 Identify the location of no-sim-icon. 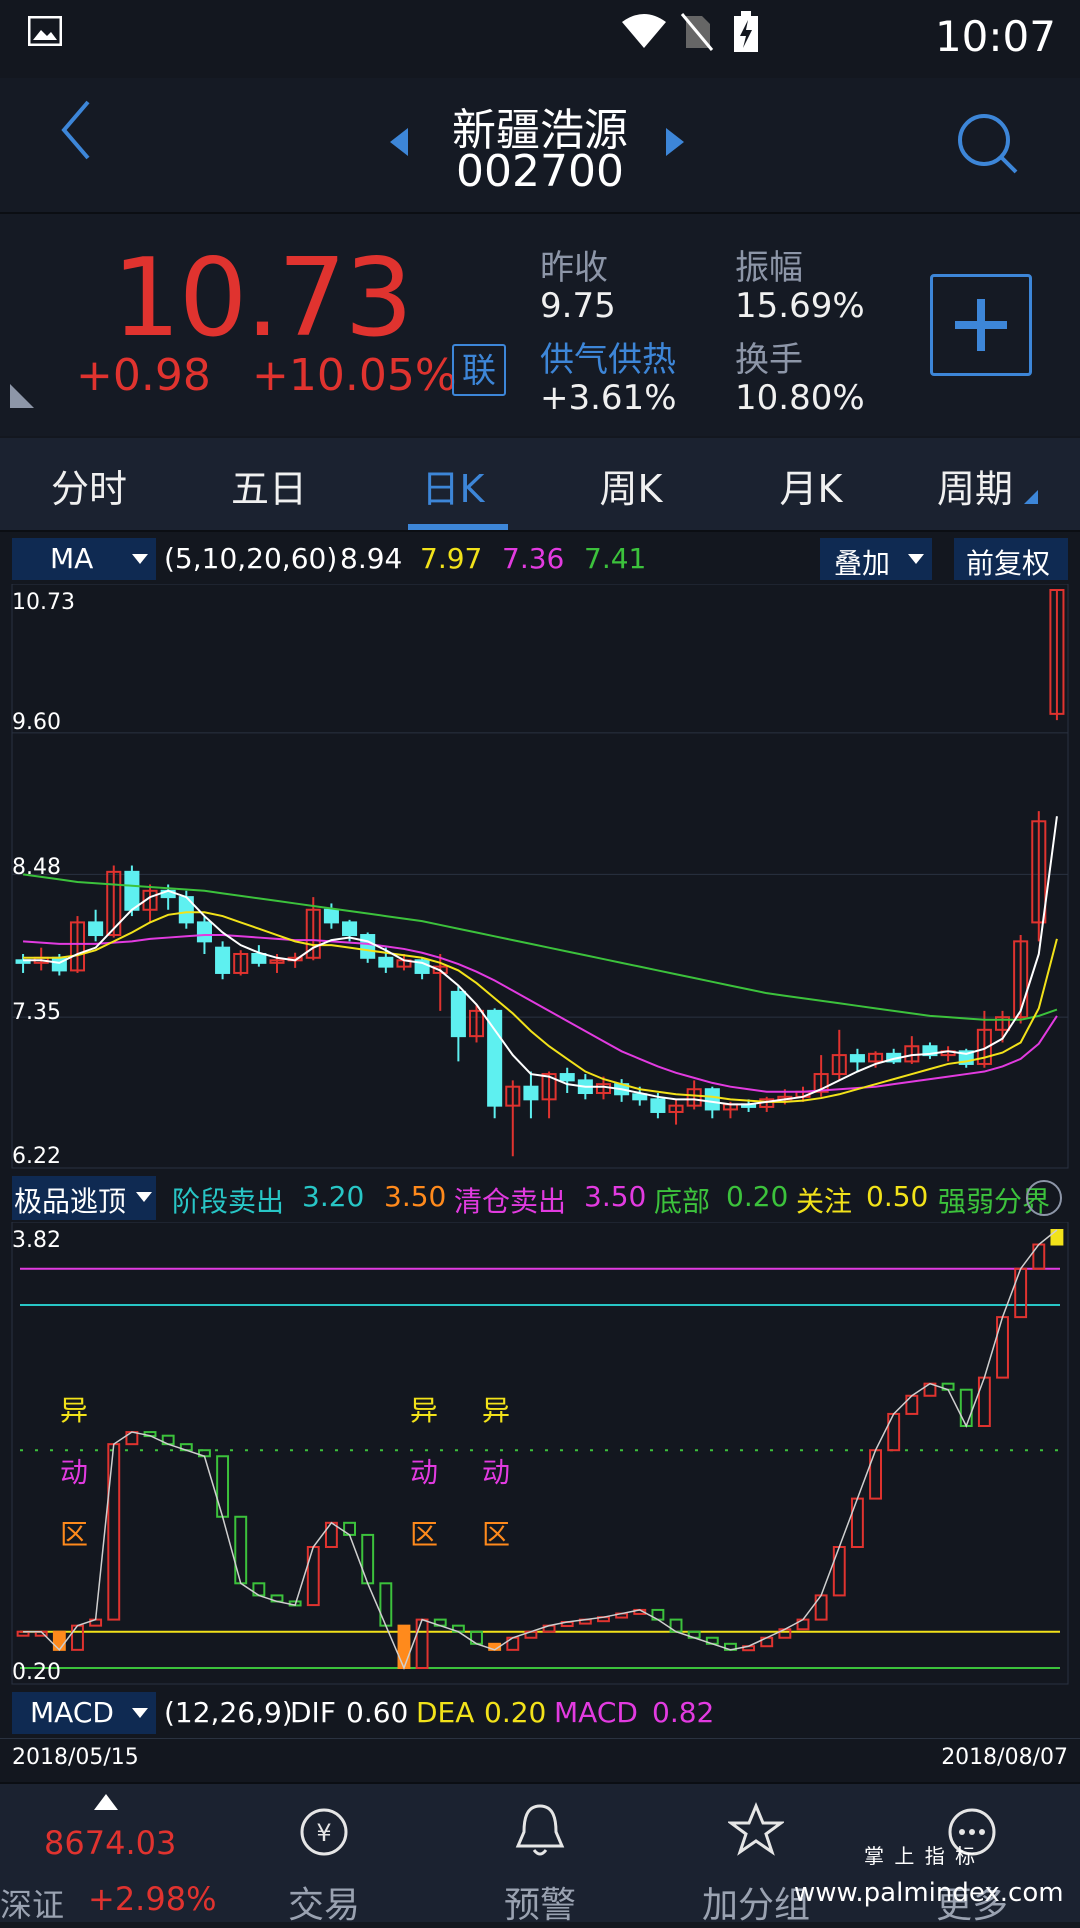
(697, 32).